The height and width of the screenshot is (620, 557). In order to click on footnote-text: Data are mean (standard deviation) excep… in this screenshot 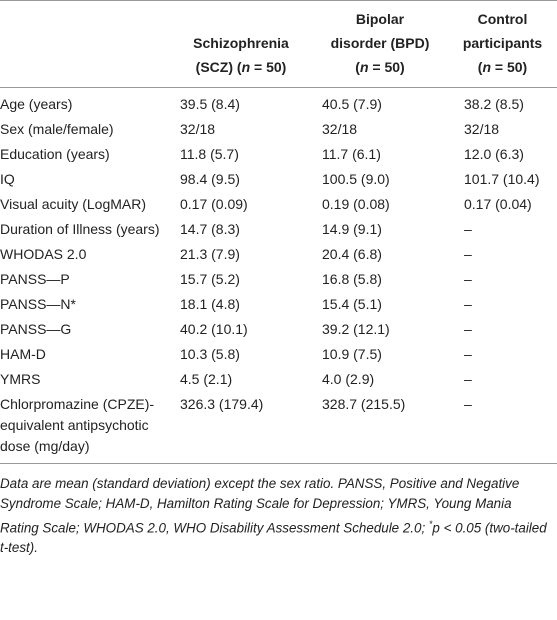, I will do `click(260, 506)`.